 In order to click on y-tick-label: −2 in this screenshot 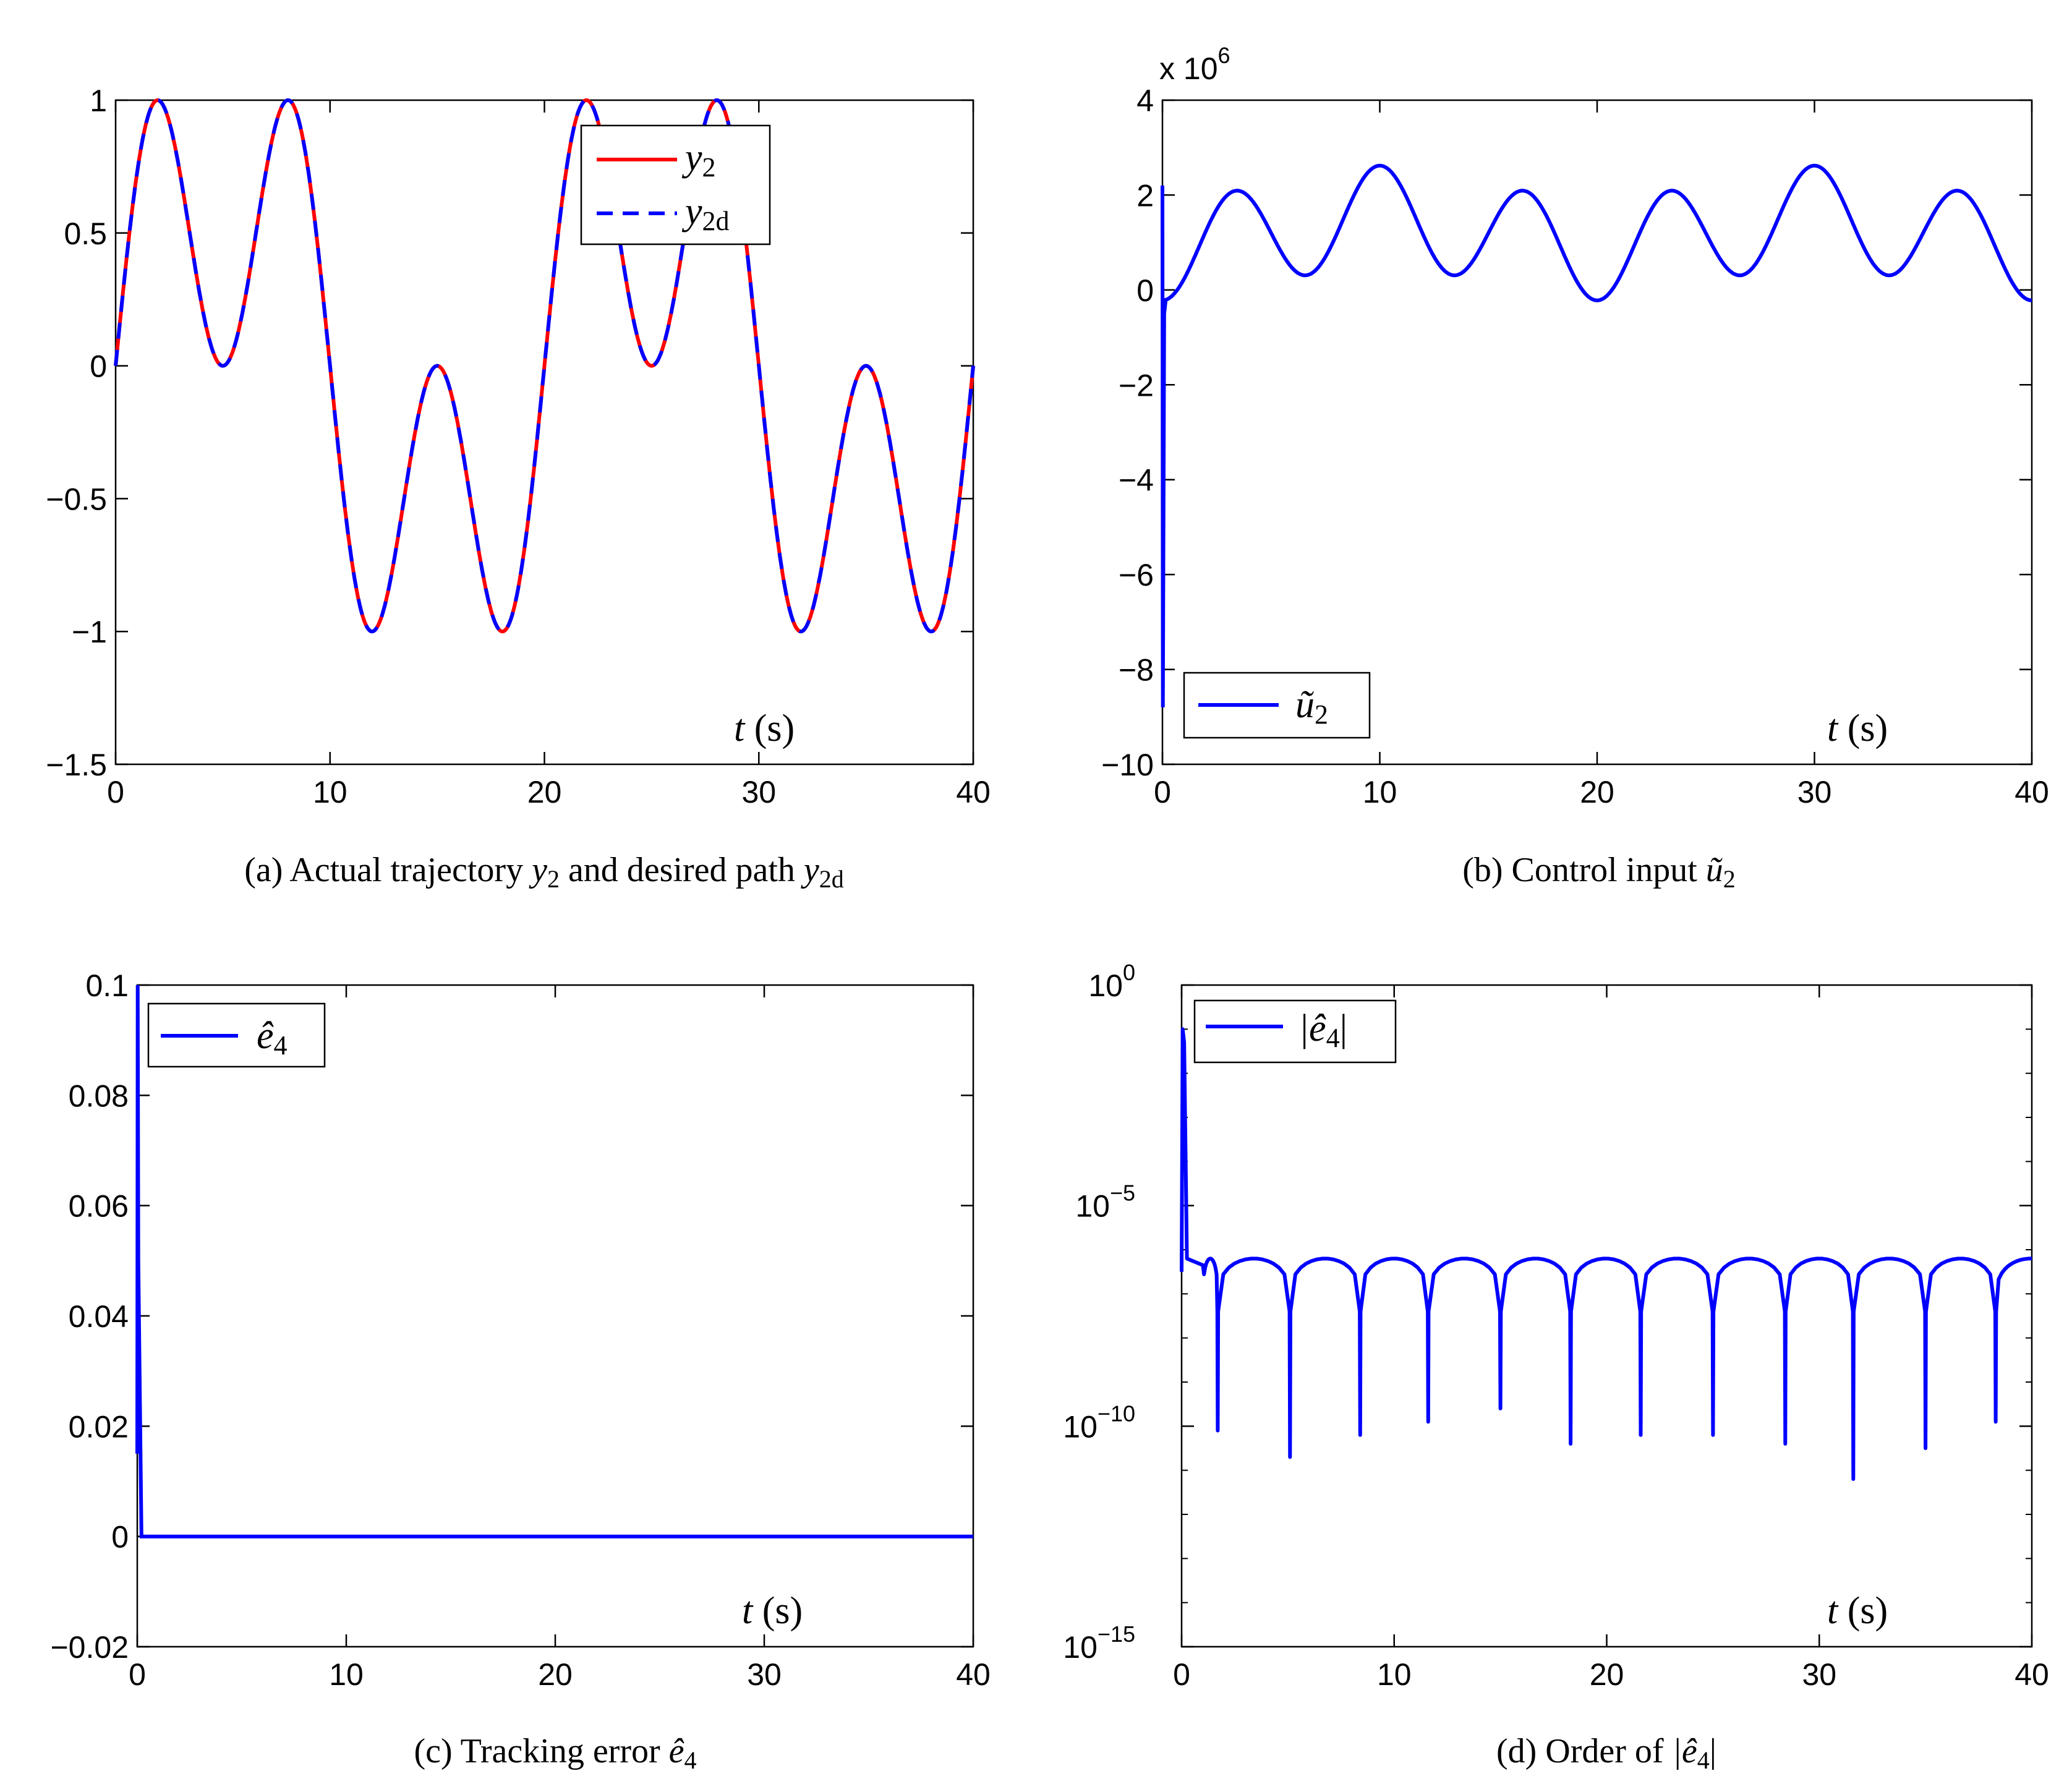, I will do `click(1136, 385)`.